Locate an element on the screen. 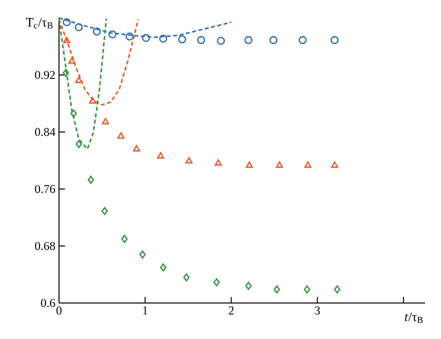  y-tick-label: 0.84 is located at coordinates (45, 132).